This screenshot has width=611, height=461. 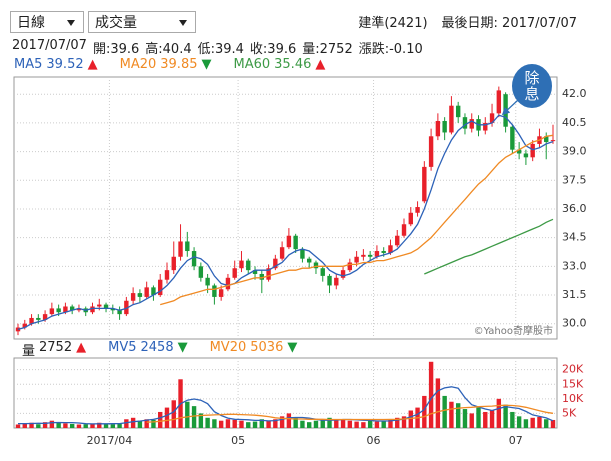 What do you see at coordinates (142, 22) in the screenshot?
I see `indicator-dropdown: 成交量` at bounding box center [142, 22].